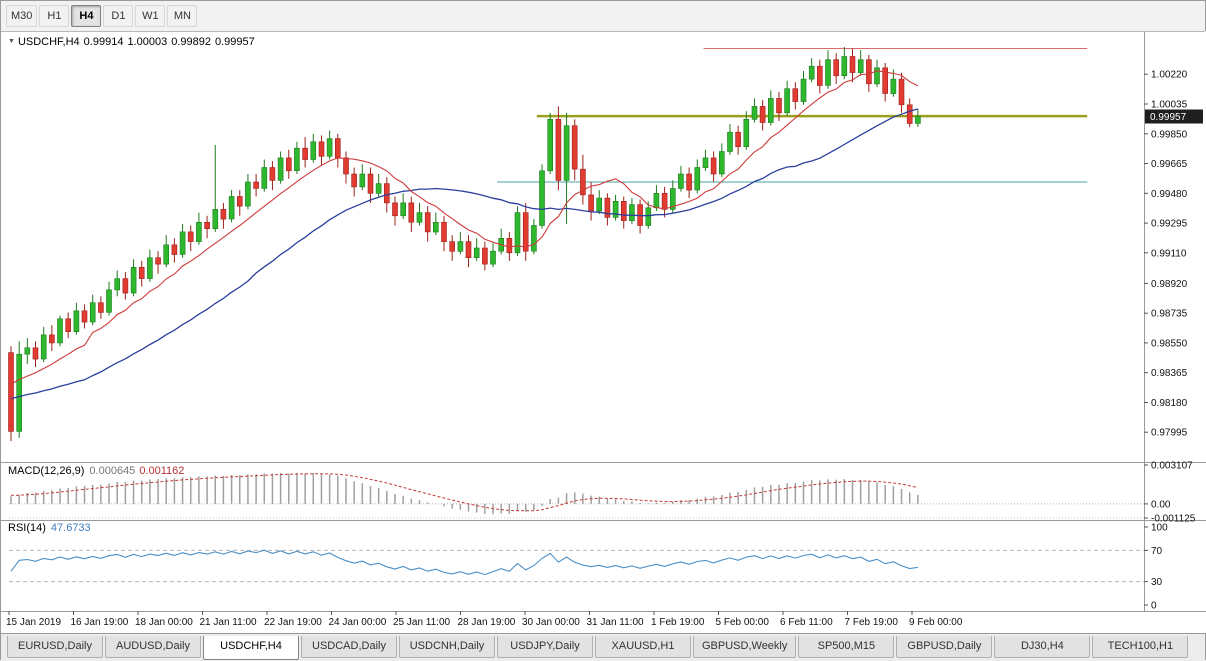  What do you see at coordinates (191, 42) in the screenshot?
I see `ohlc-low: 0.99892` at bounding box center [191, 42].